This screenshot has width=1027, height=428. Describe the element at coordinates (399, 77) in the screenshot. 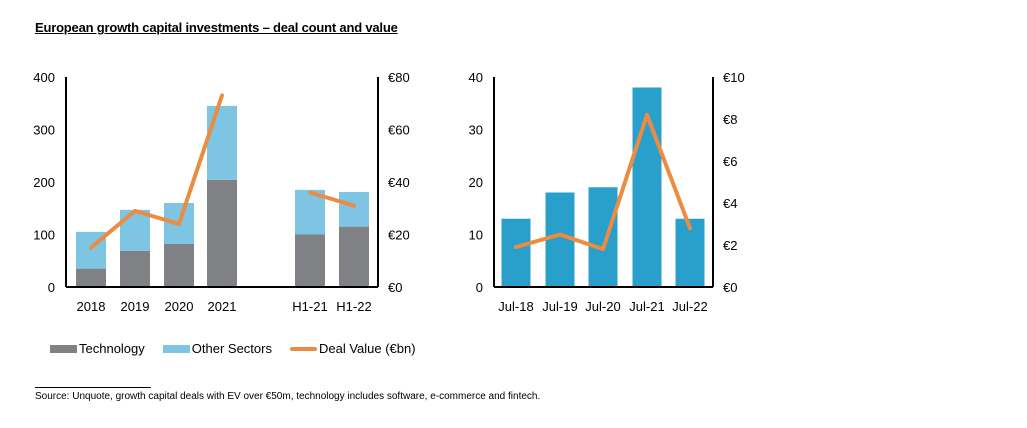

I see `y2-tick-label: €80` at that location.